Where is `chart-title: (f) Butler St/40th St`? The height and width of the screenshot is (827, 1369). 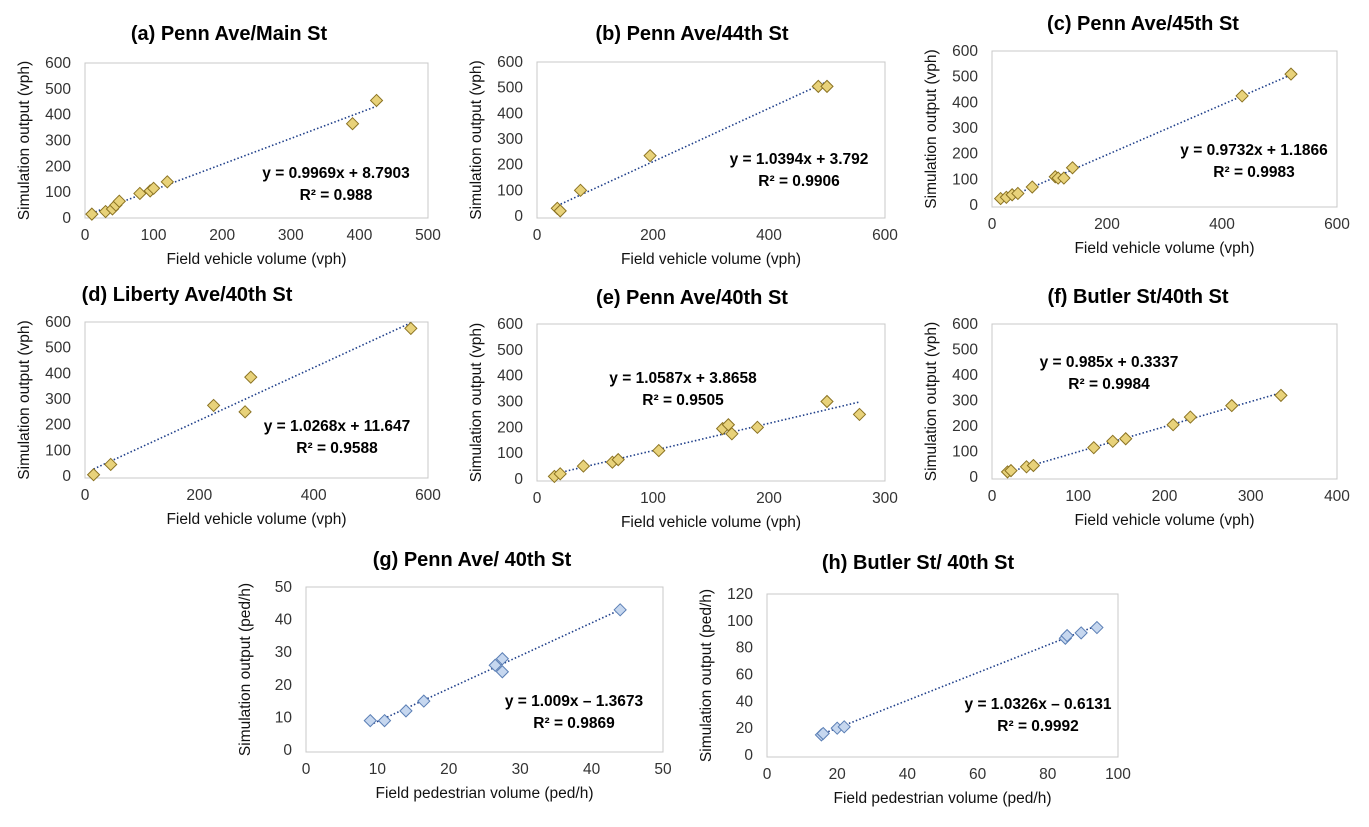 chart-title: (f) Butler St/40th St is located at coordinates (1137, 297).